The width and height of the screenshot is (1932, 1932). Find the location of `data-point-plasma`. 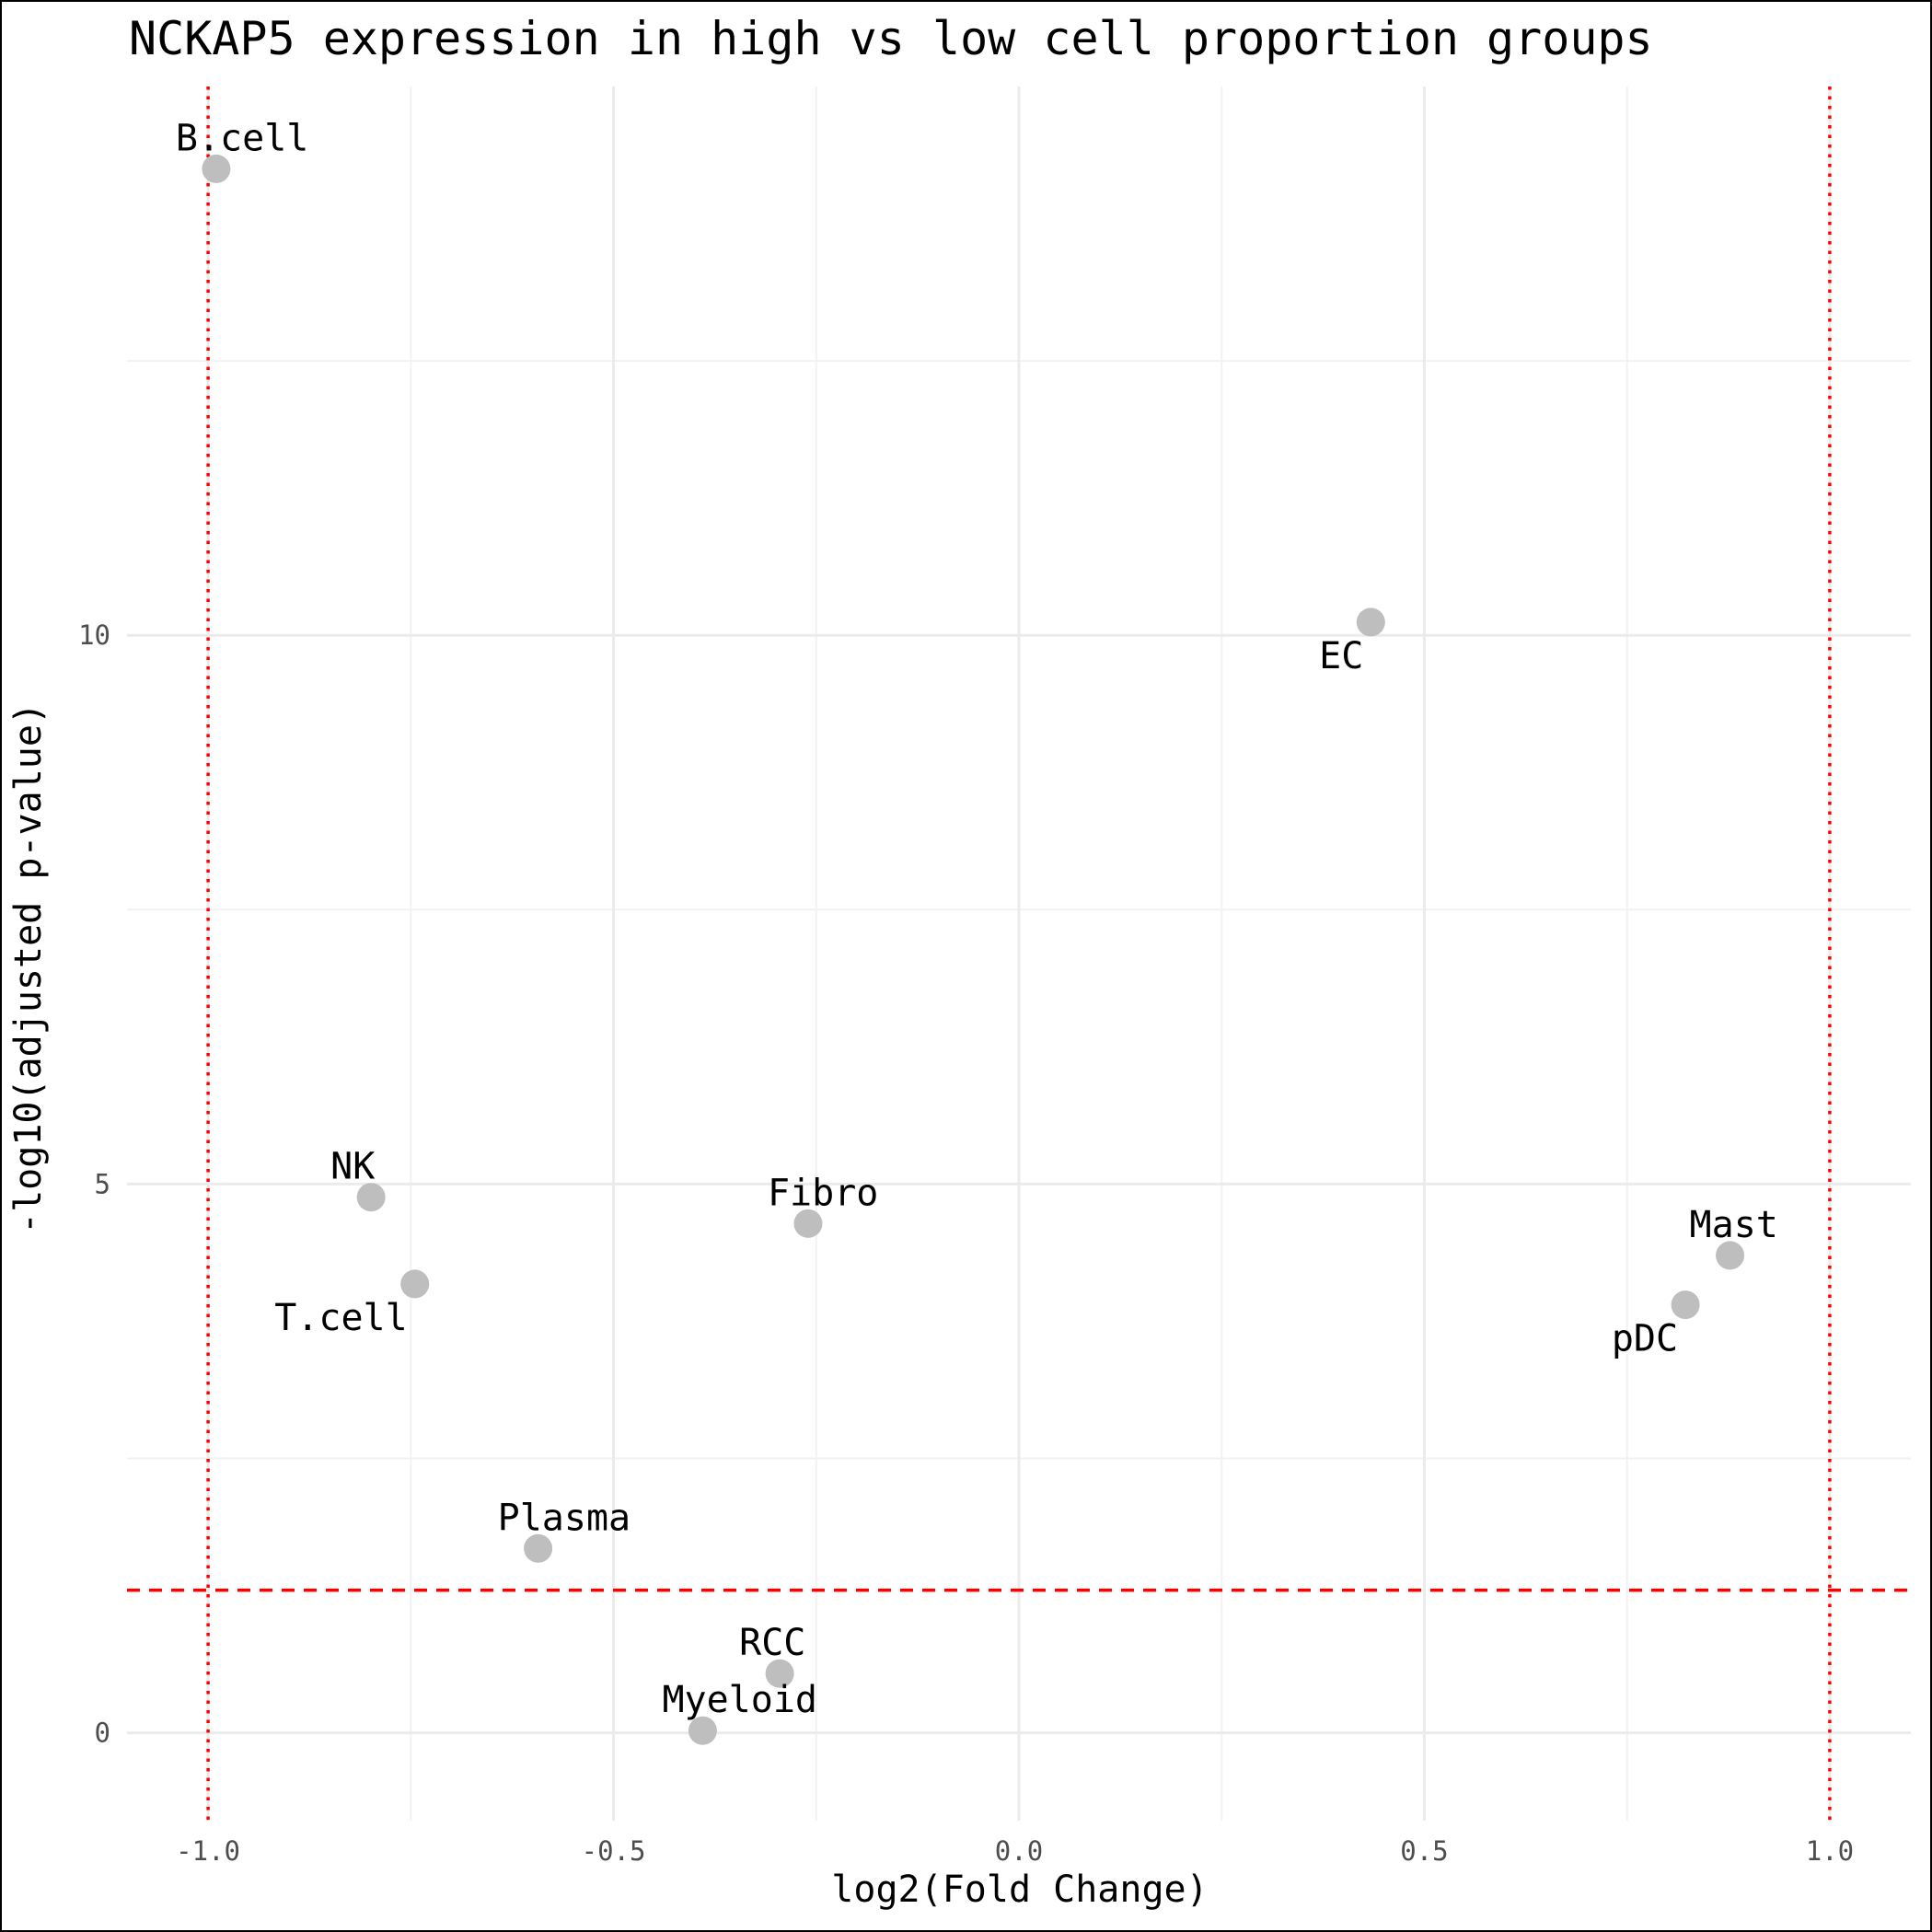

data-point-plasma is located at coordinates (539, 1548).